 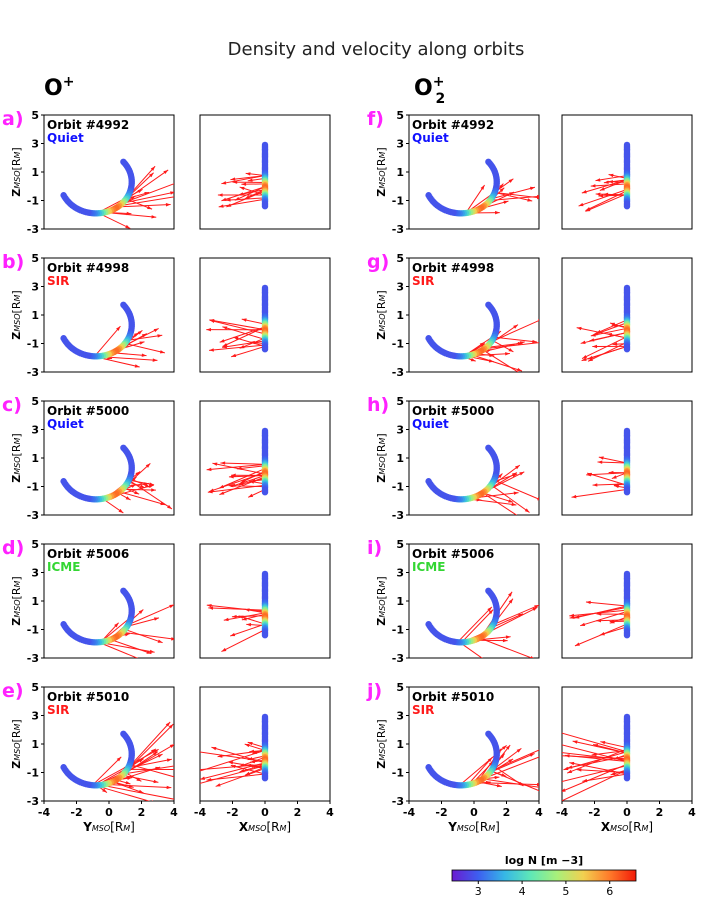 What do you see at coordinates (594, 812) in the screenshot?
I see `x-tick-label: -2` at bounding box center [594, 812].